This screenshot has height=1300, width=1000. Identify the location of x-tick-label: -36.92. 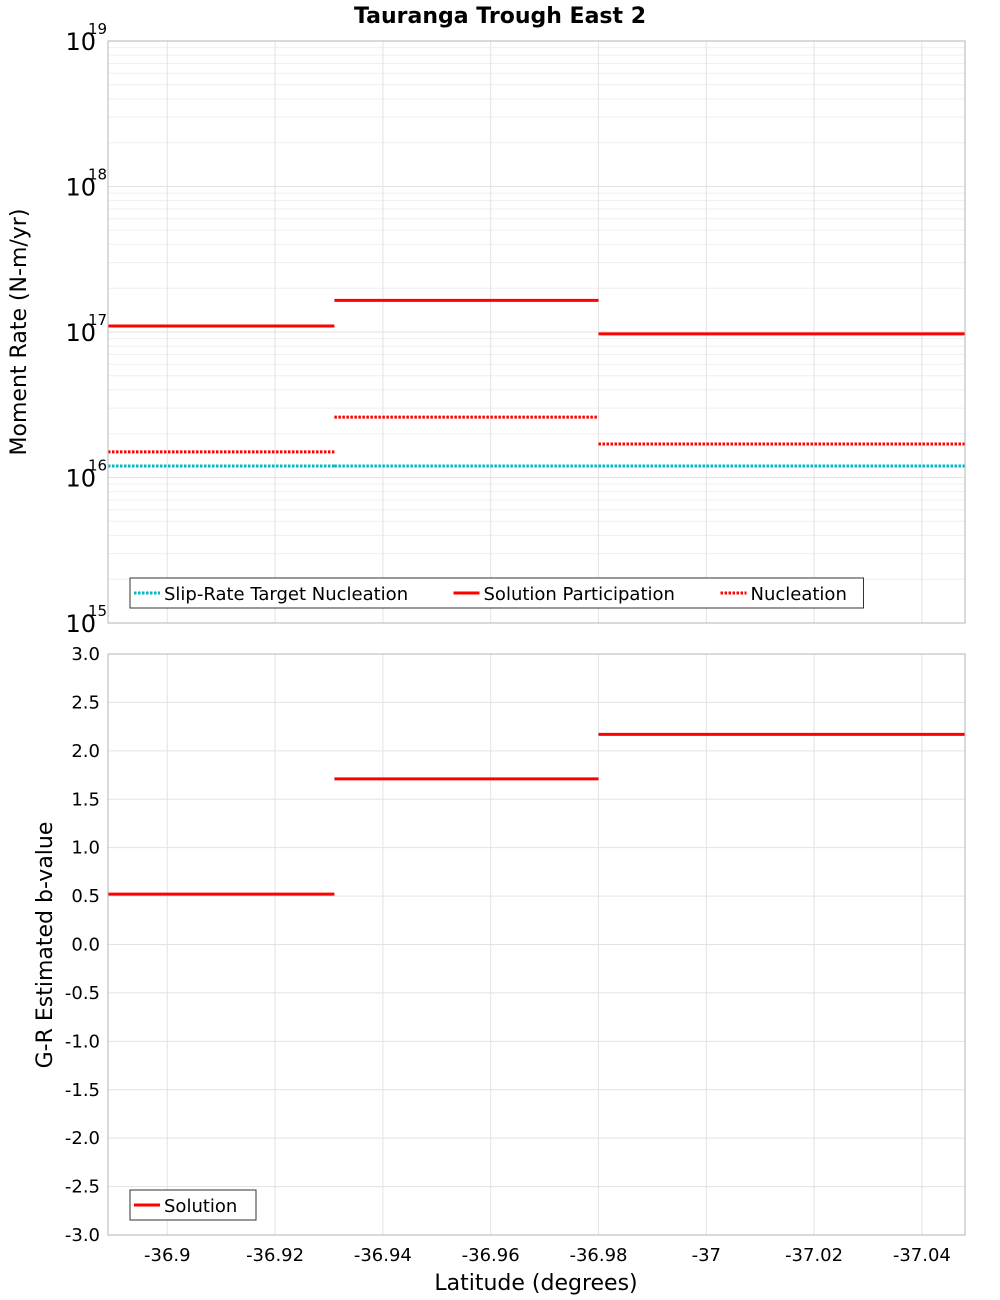
(275, 1255).